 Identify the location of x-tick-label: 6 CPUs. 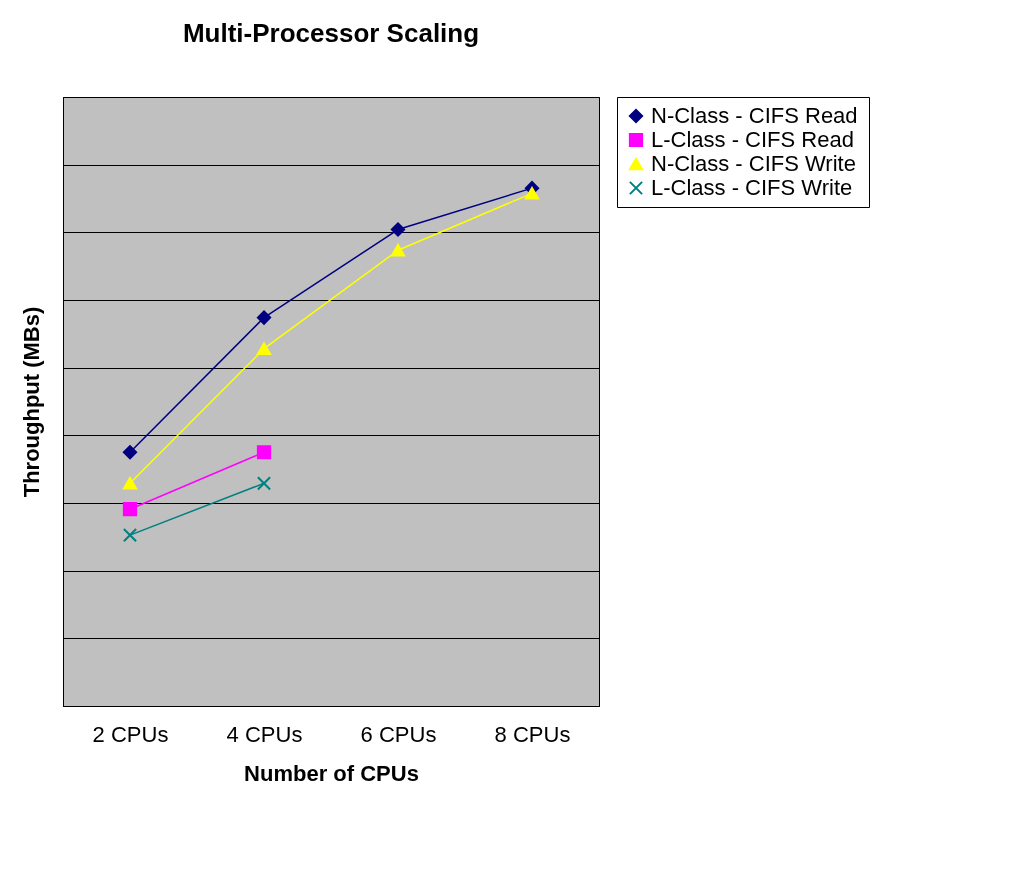
(398, 734).